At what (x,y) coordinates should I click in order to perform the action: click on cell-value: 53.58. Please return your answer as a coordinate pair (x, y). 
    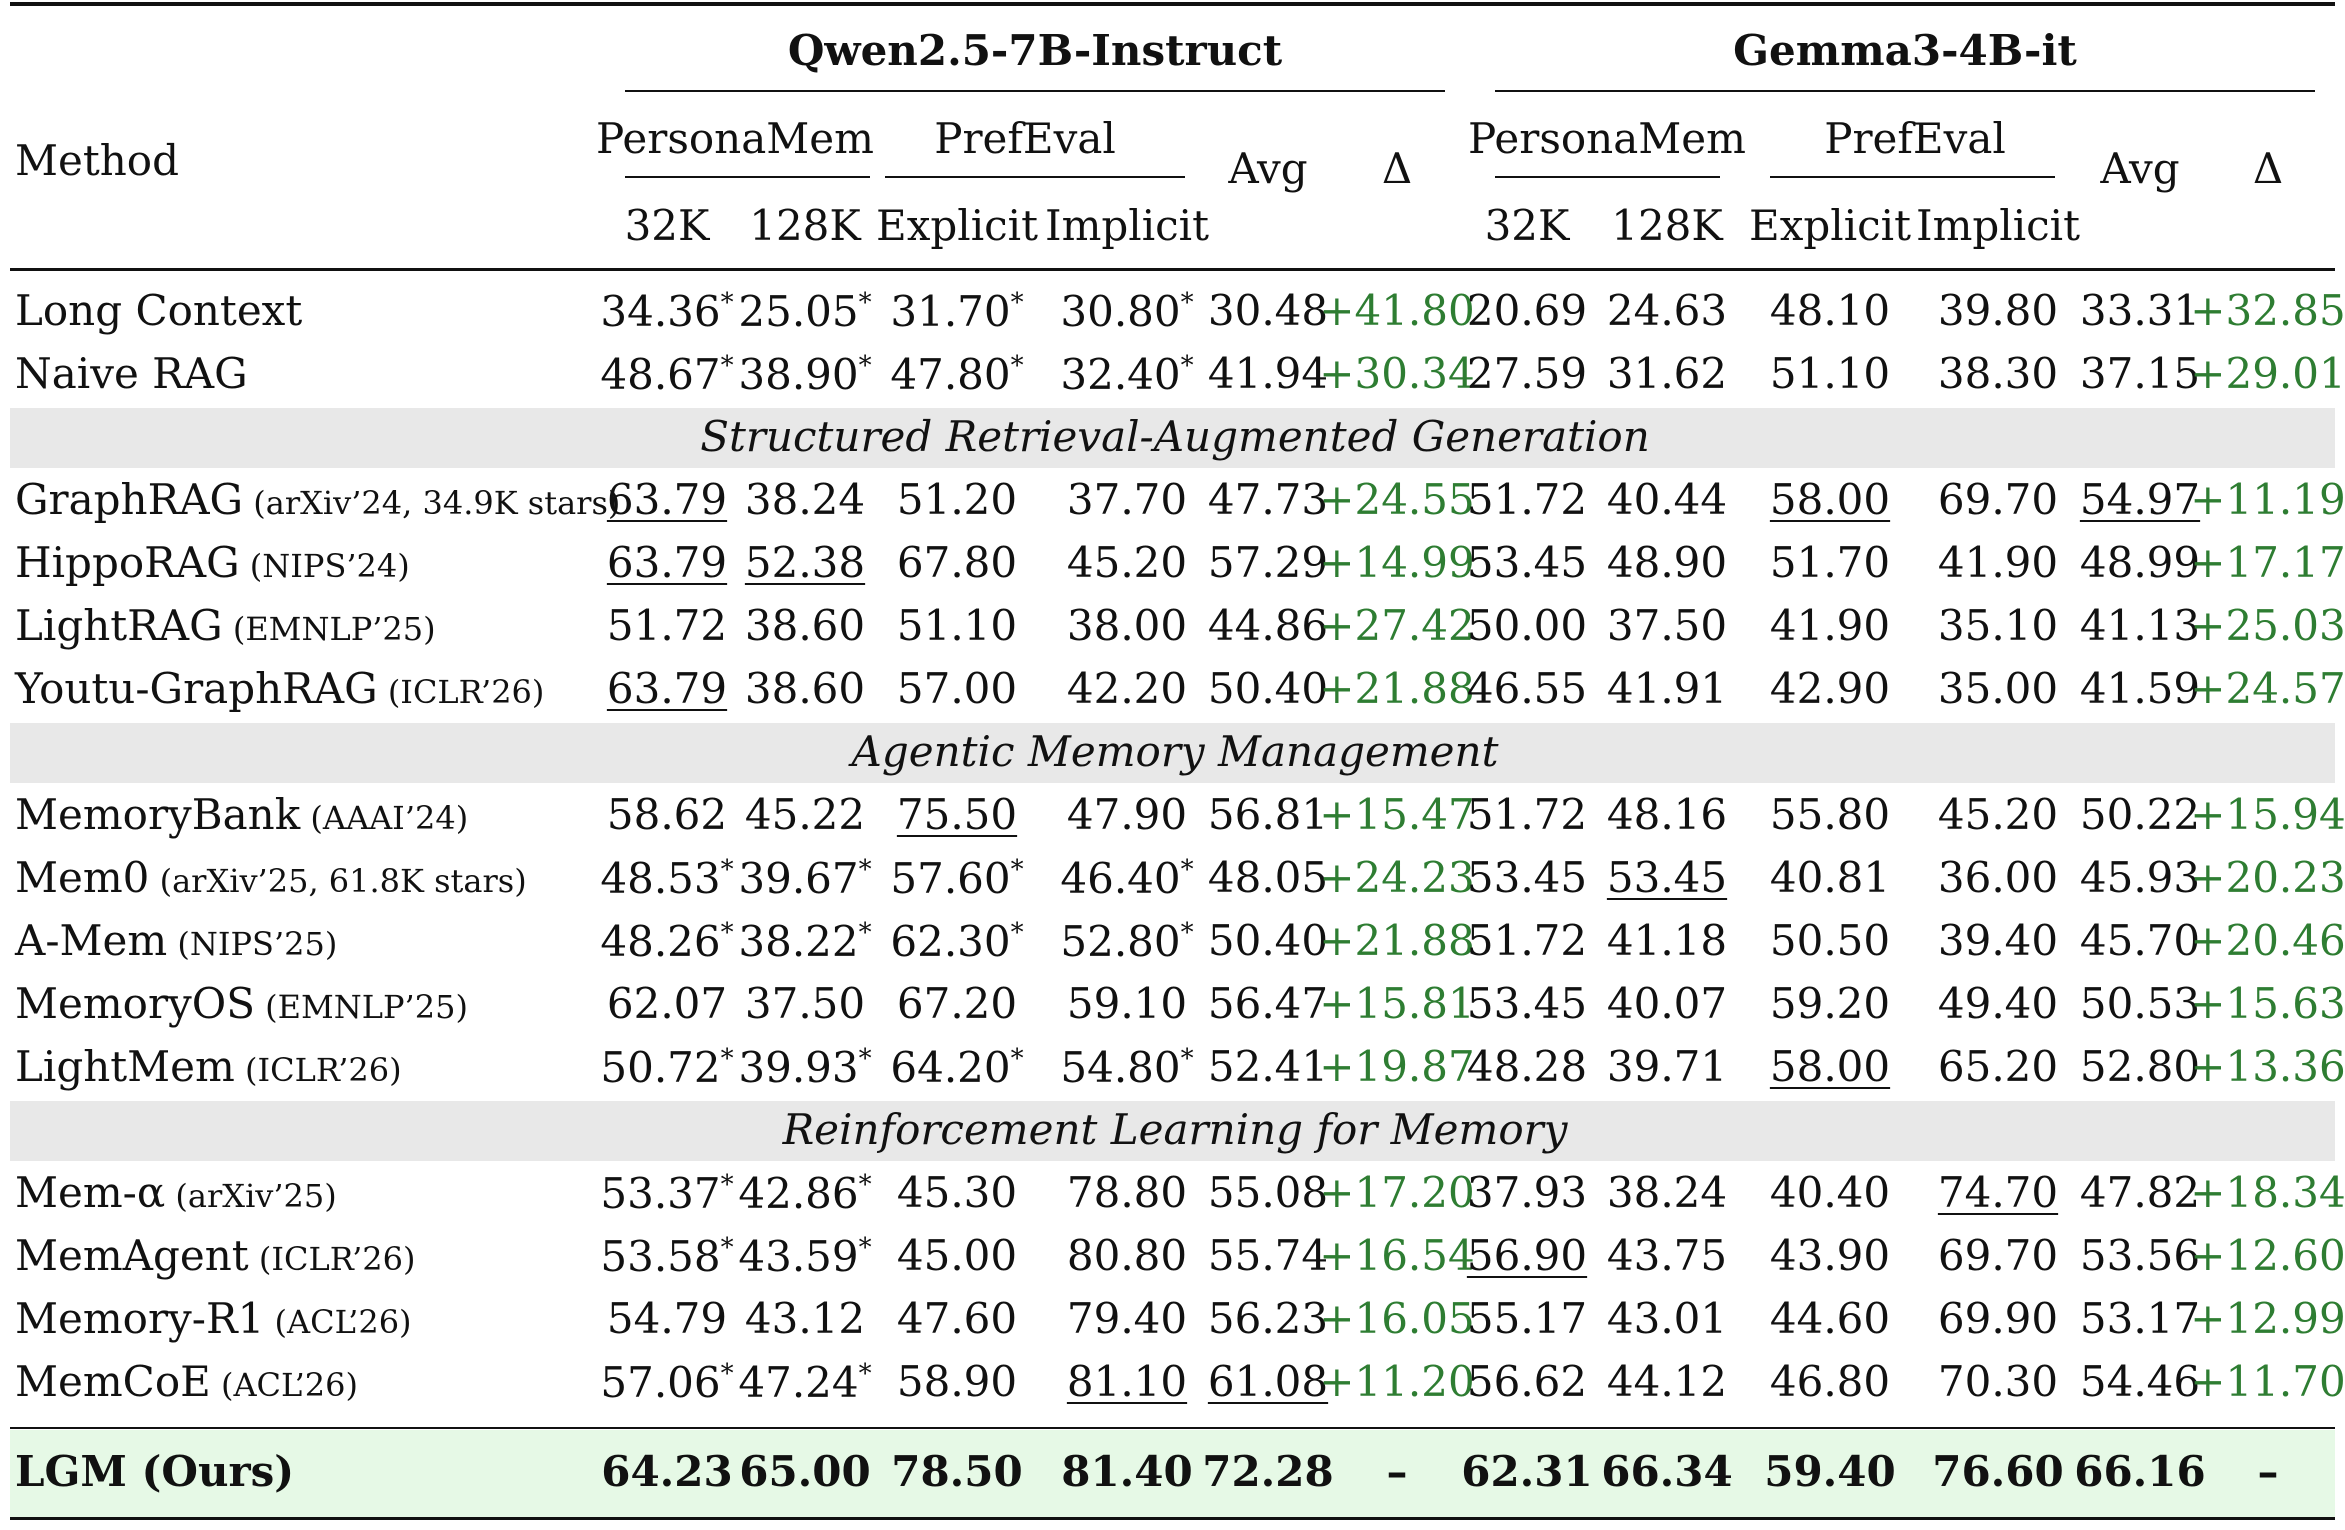
    Looking at the image, I should click on (660, 1256).